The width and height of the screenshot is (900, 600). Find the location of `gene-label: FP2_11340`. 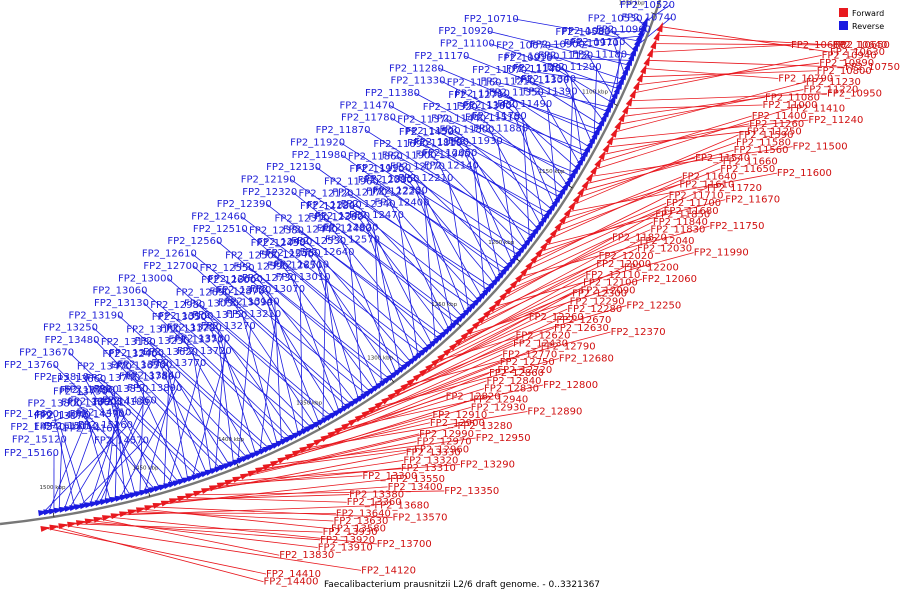

gene-label: FP2_11340 is located at coordinates (548, 79).